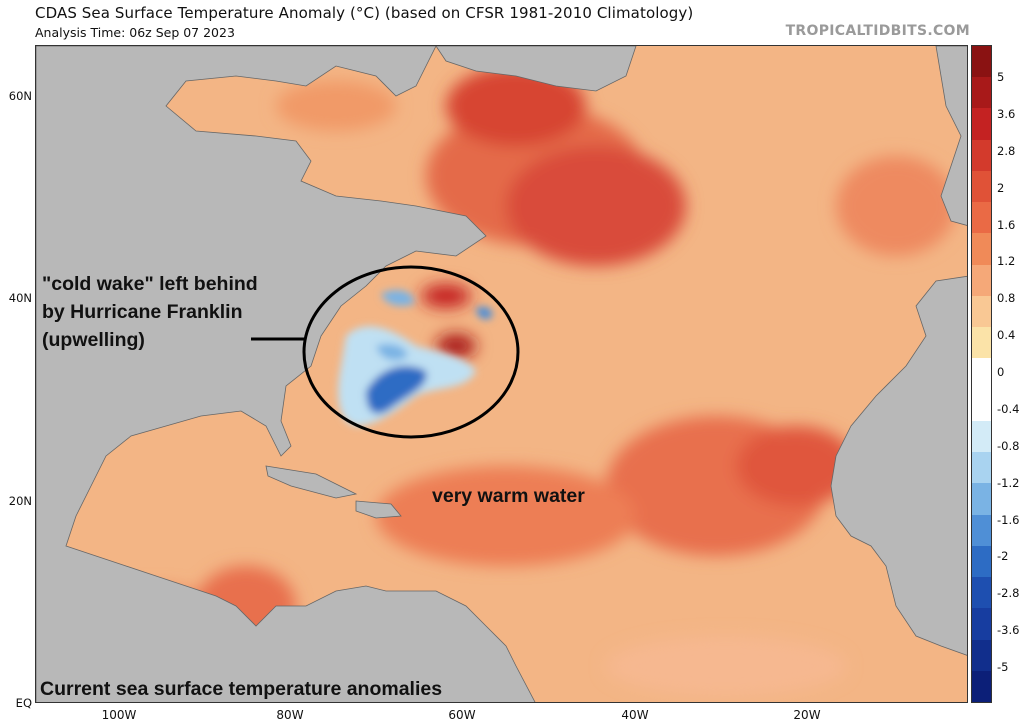 The image size is (1024, 724). What do you see at coordinates (1003, 556) in the screenshot?
I see `colorbar-label: -2` at bounding box center [1003, 556].